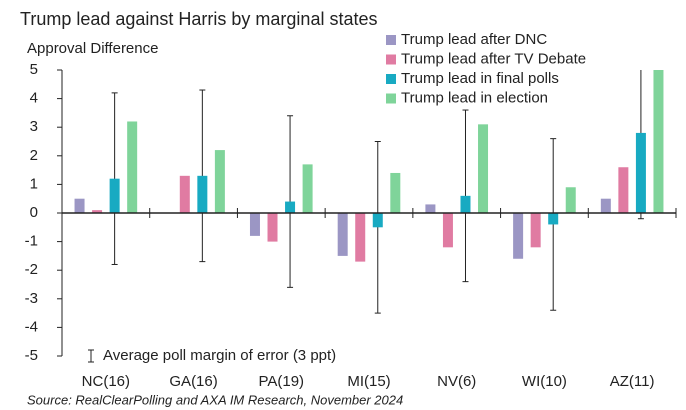 The image size is (686, 410). What do you see at coordinates (281, 381) in the screenshot?
I see `x-tick-label: PA(19)` at bounding box center [281, 381].